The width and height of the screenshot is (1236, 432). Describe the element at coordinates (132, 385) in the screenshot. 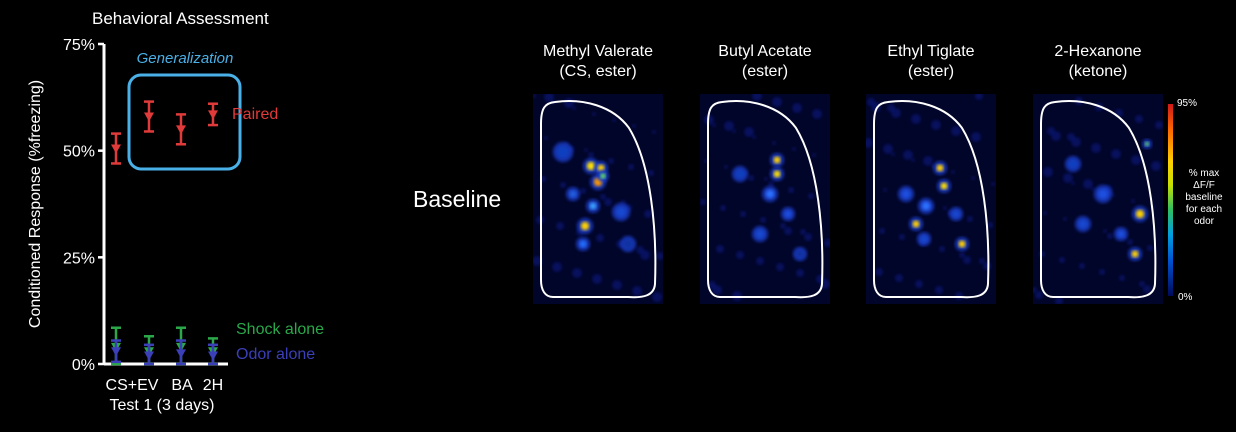

I see `x-tick-label: CS+EV` at that location.